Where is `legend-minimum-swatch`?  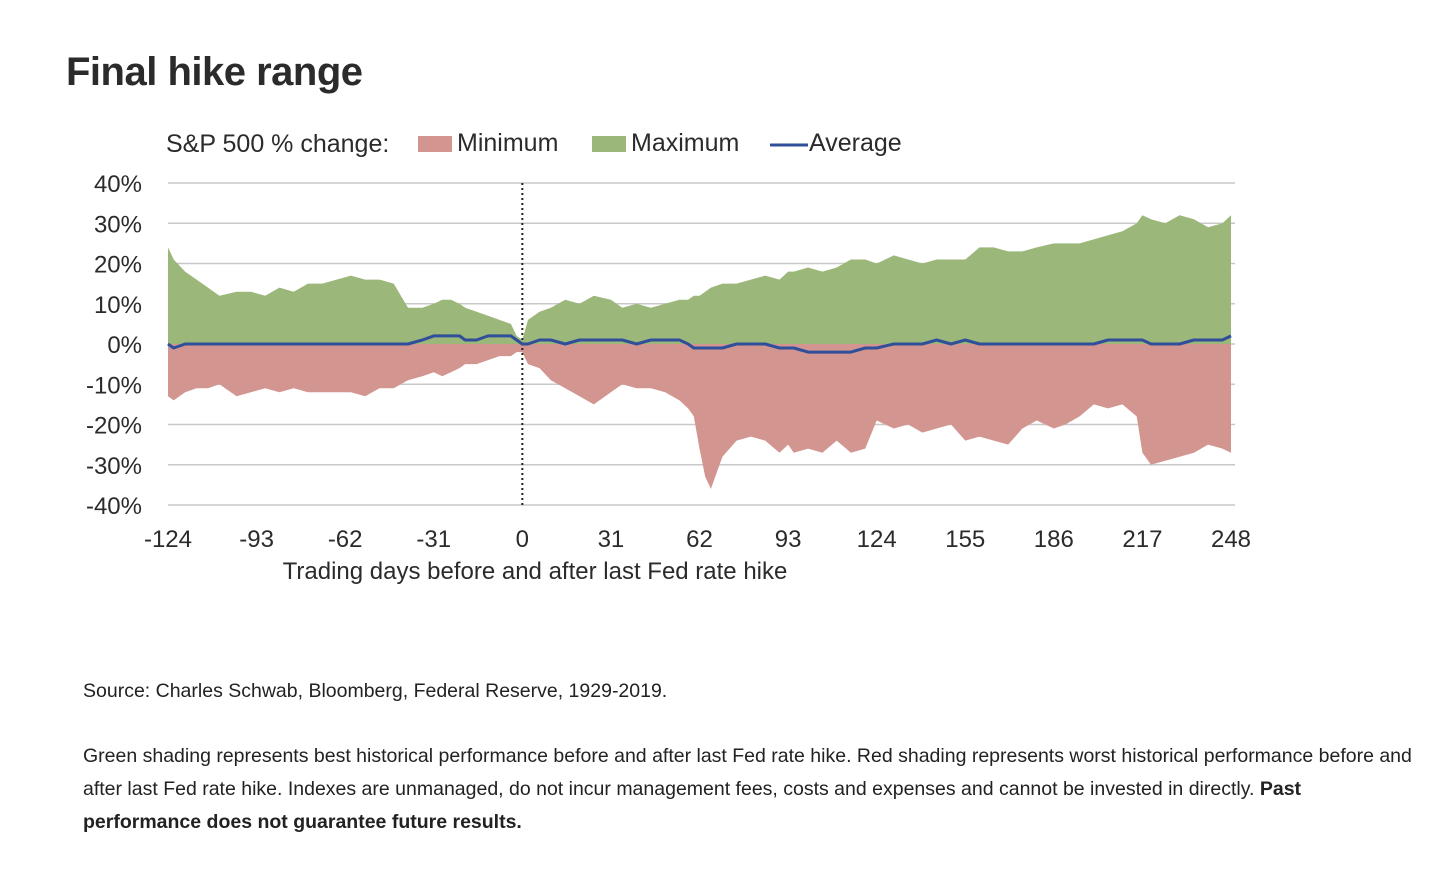
legend-minimum-swatch is located at coordinates (435, 144).